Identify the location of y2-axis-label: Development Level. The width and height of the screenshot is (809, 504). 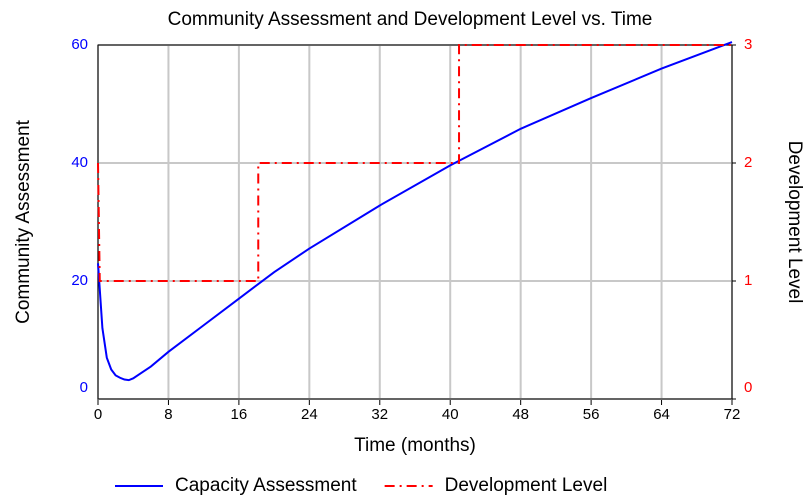
(794, 222).